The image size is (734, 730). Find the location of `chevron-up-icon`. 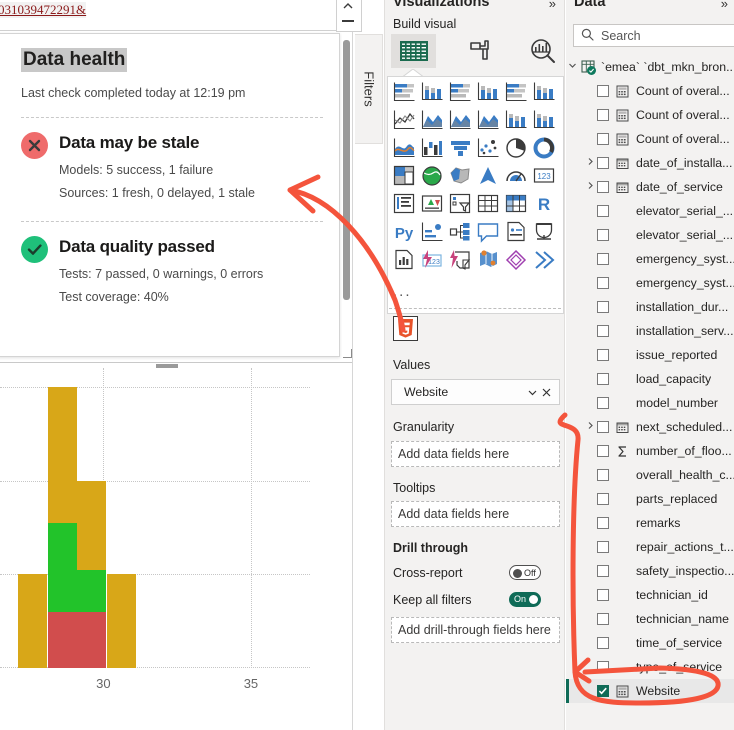

chevron-up-icon is located at coordinates (348, 5).